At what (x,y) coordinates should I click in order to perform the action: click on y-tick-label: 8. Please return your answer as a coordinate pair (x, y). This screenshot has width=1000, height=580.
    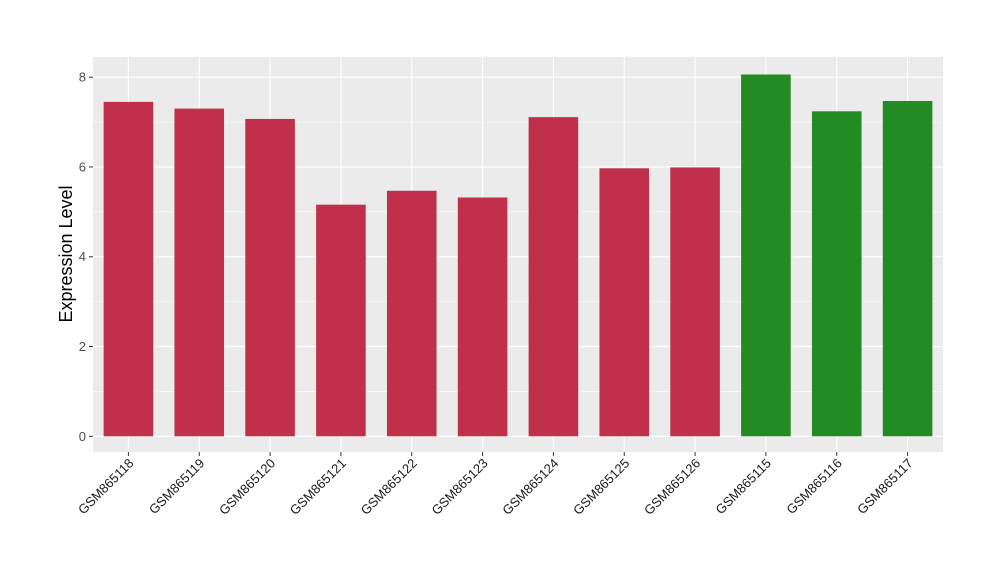
    Looking at the image, I should click on (82, 77).